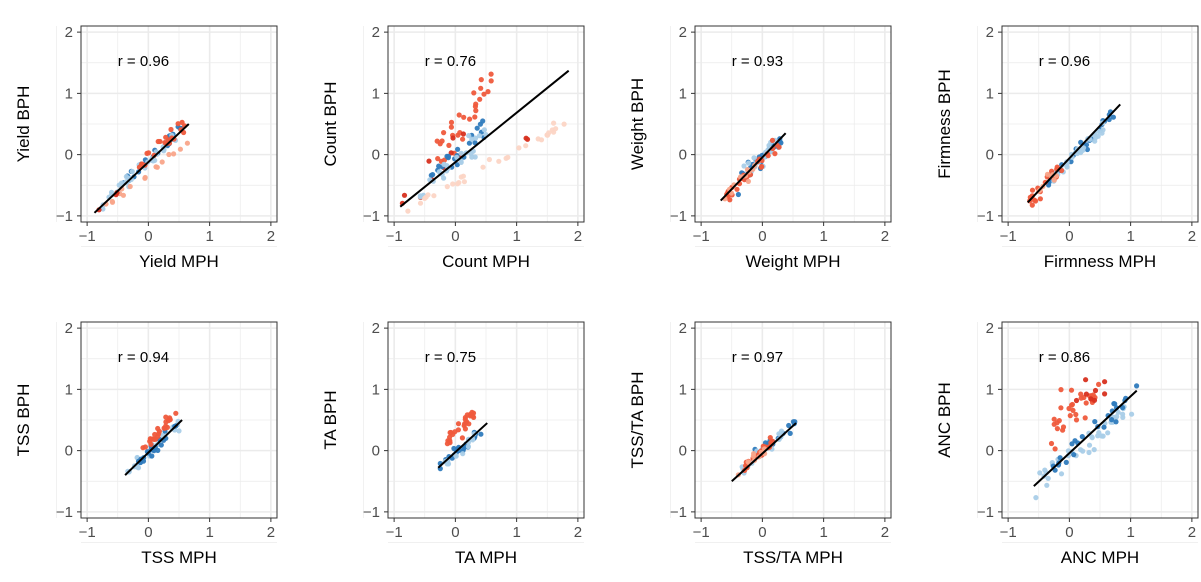 The image size is (1201, 582). Describe the element at coordinates (1100, 261) in the screenshot. I see `x-axis-label: Firmness MPH` at that location.